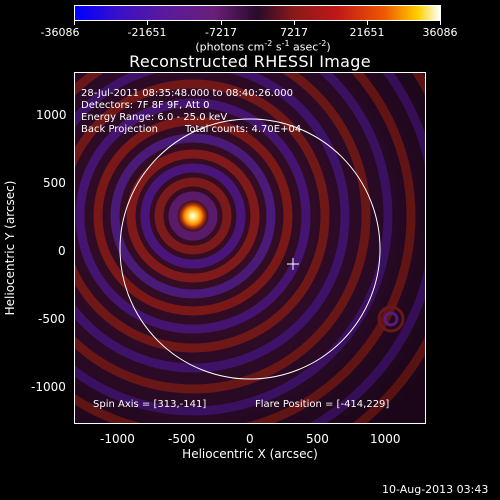  What do you see at coordinates (385, 439) in the screenshot?
I see `x-tick-label: 1000` at bounding box center [385, 439].